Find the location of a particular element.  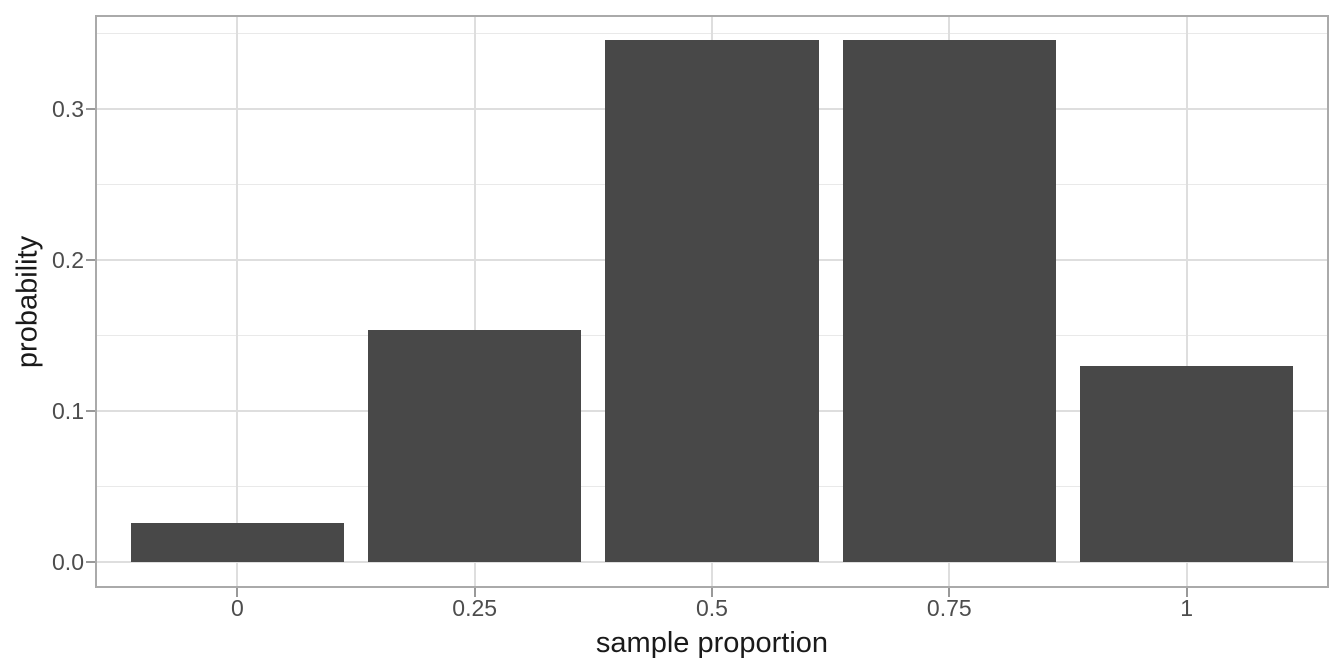

y-tick-label: 0.3 is located at coordinates (68, 108).